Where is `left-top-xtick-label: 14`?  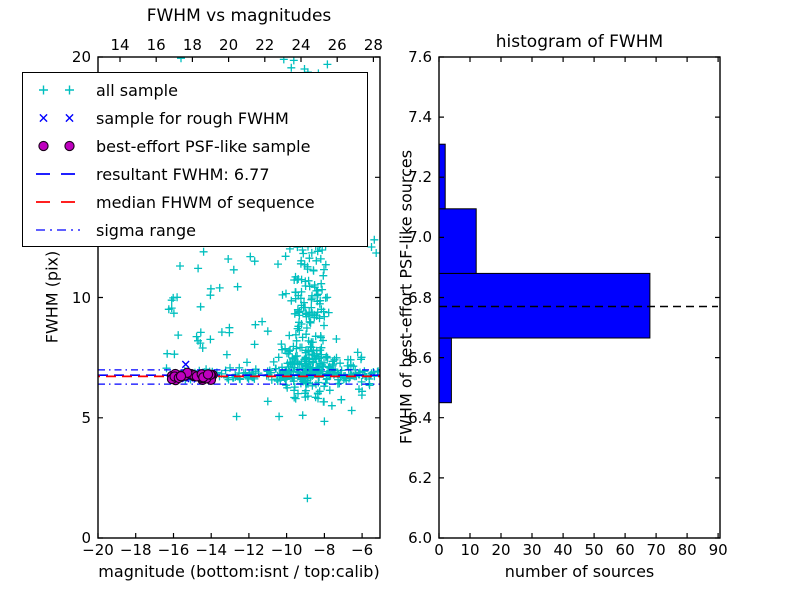 left-top-xtick-label: 14 is located at coordinates (120, 45).